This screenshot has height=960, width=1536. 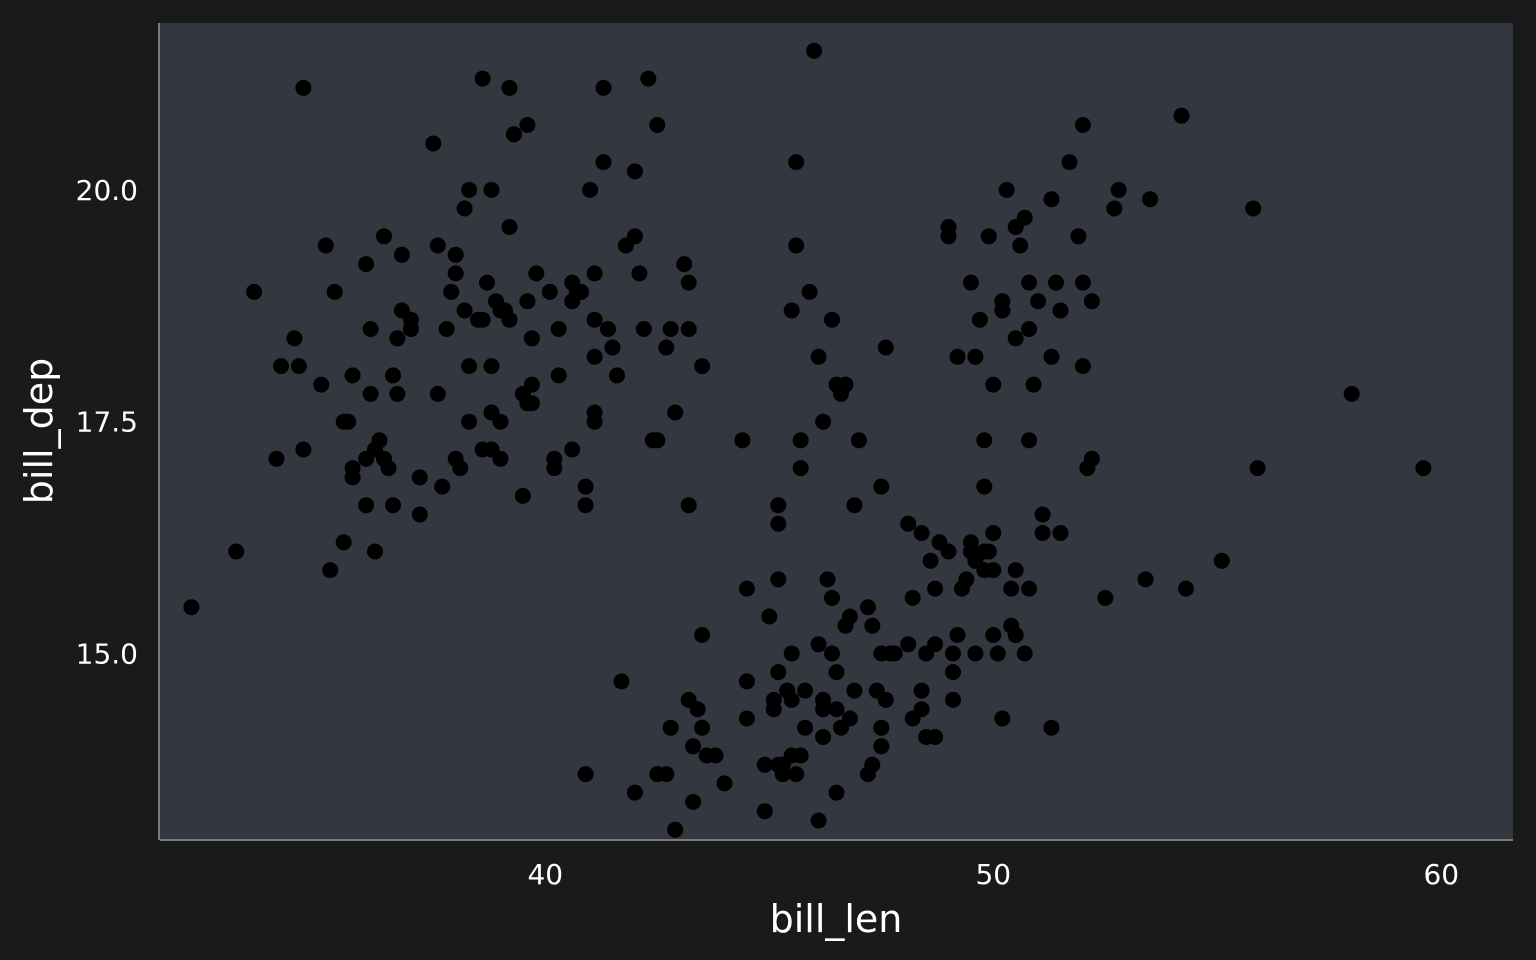 What do you see at coordinates (107, 654) in the screenshot?
I see `y-tick-label: 15.0` at bounding box center [107, 654].